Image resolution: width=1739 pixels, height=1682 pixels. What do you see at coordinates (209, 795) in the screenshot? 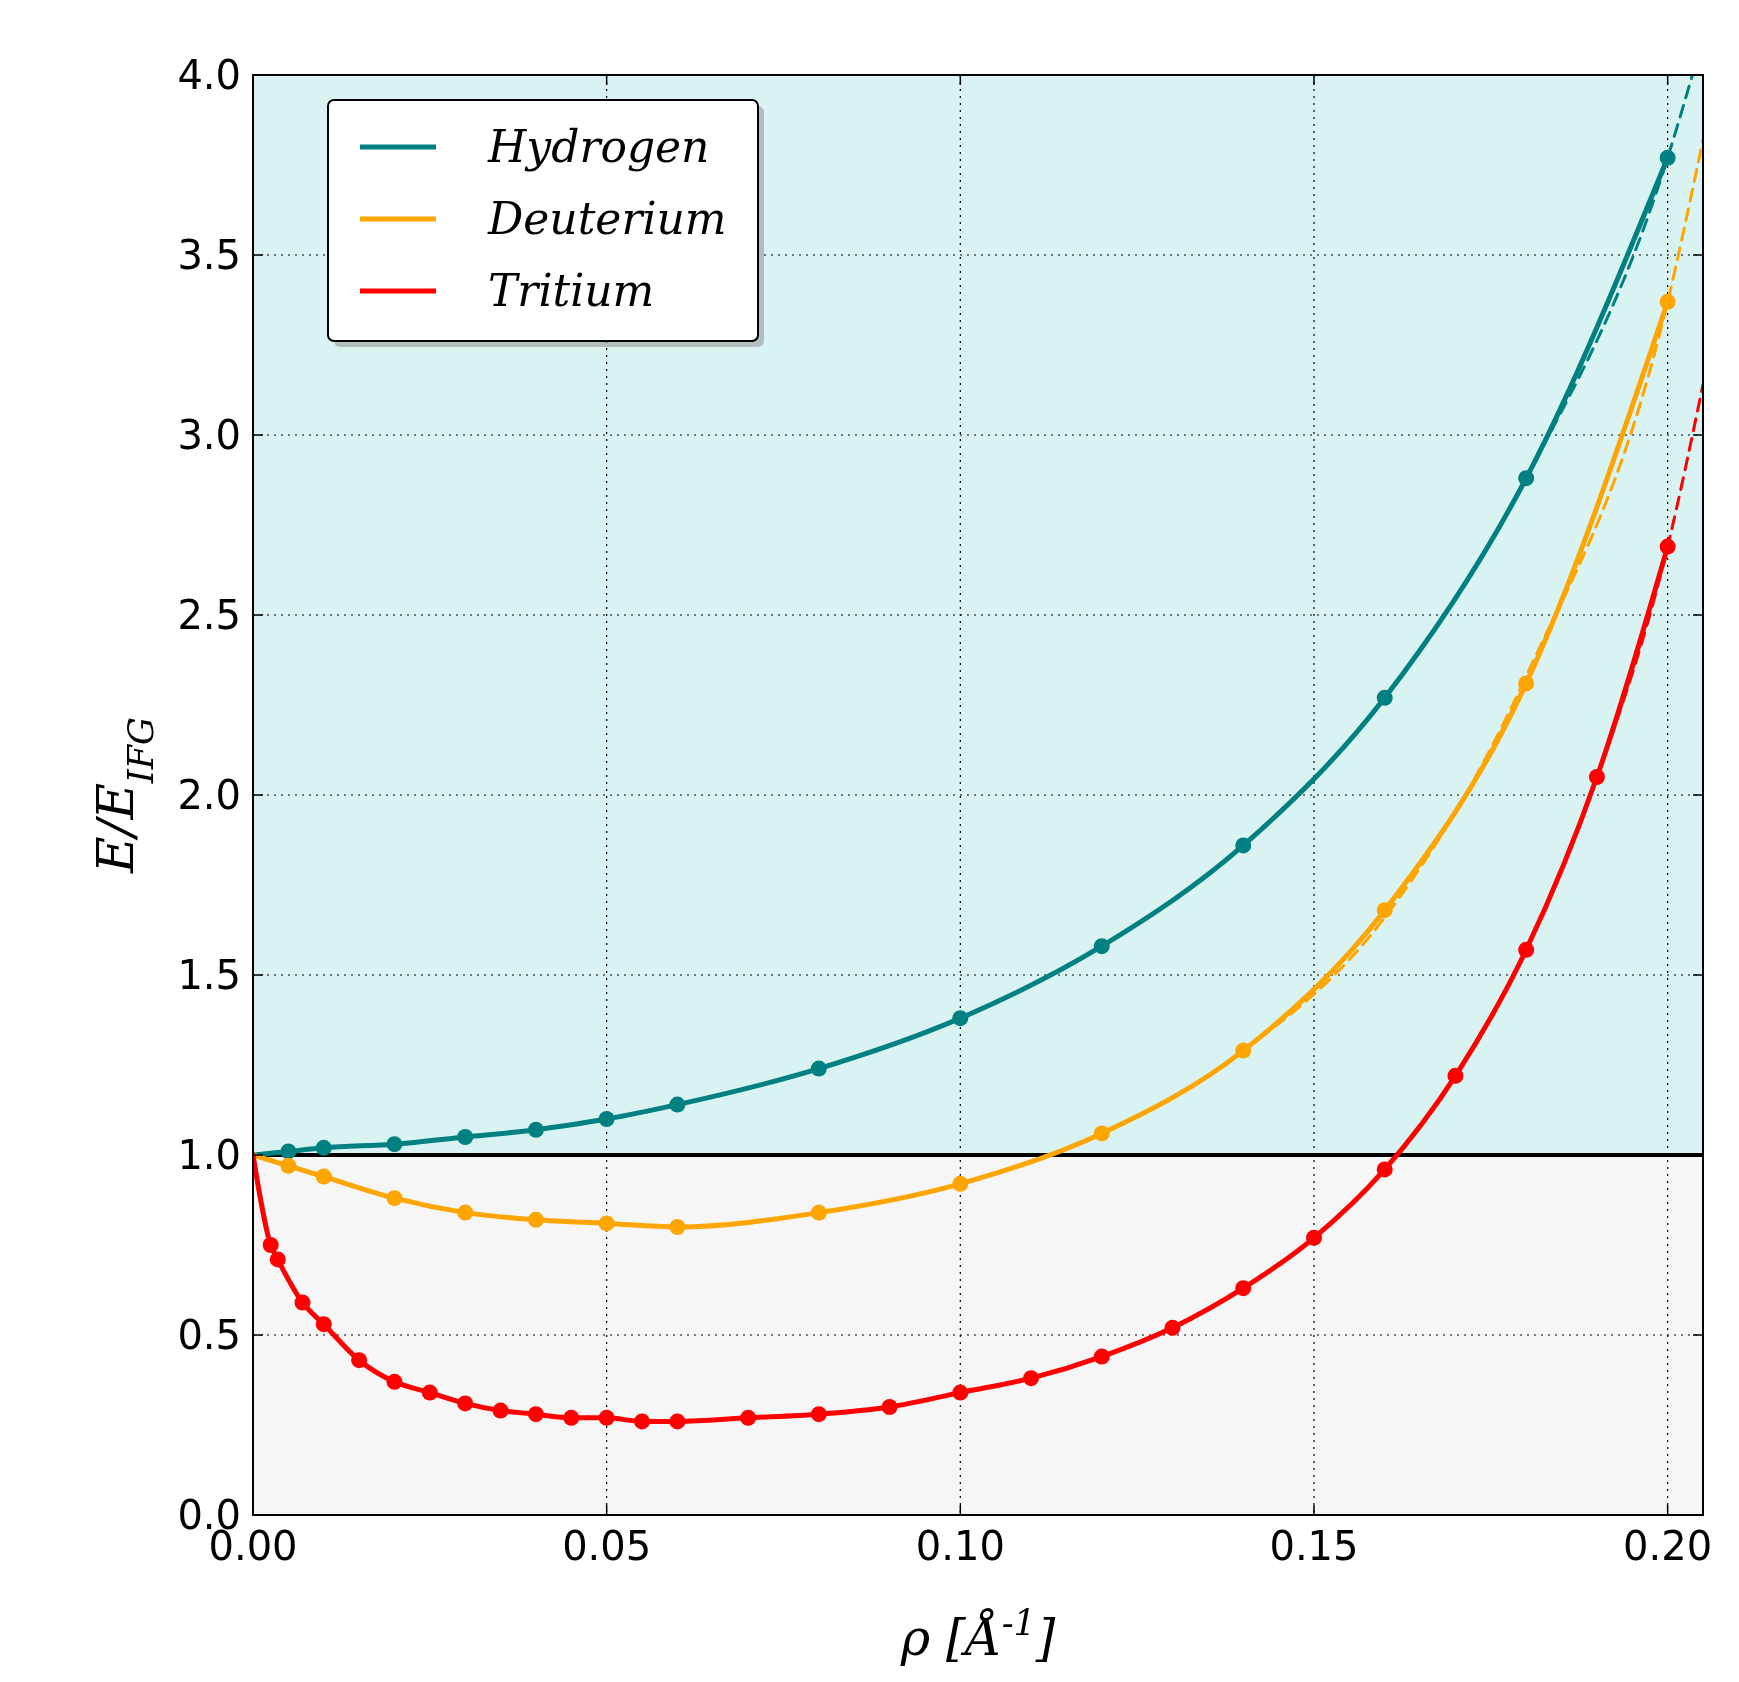
I see `y-tick-label: 2.0` at bounding box center [209, 795].